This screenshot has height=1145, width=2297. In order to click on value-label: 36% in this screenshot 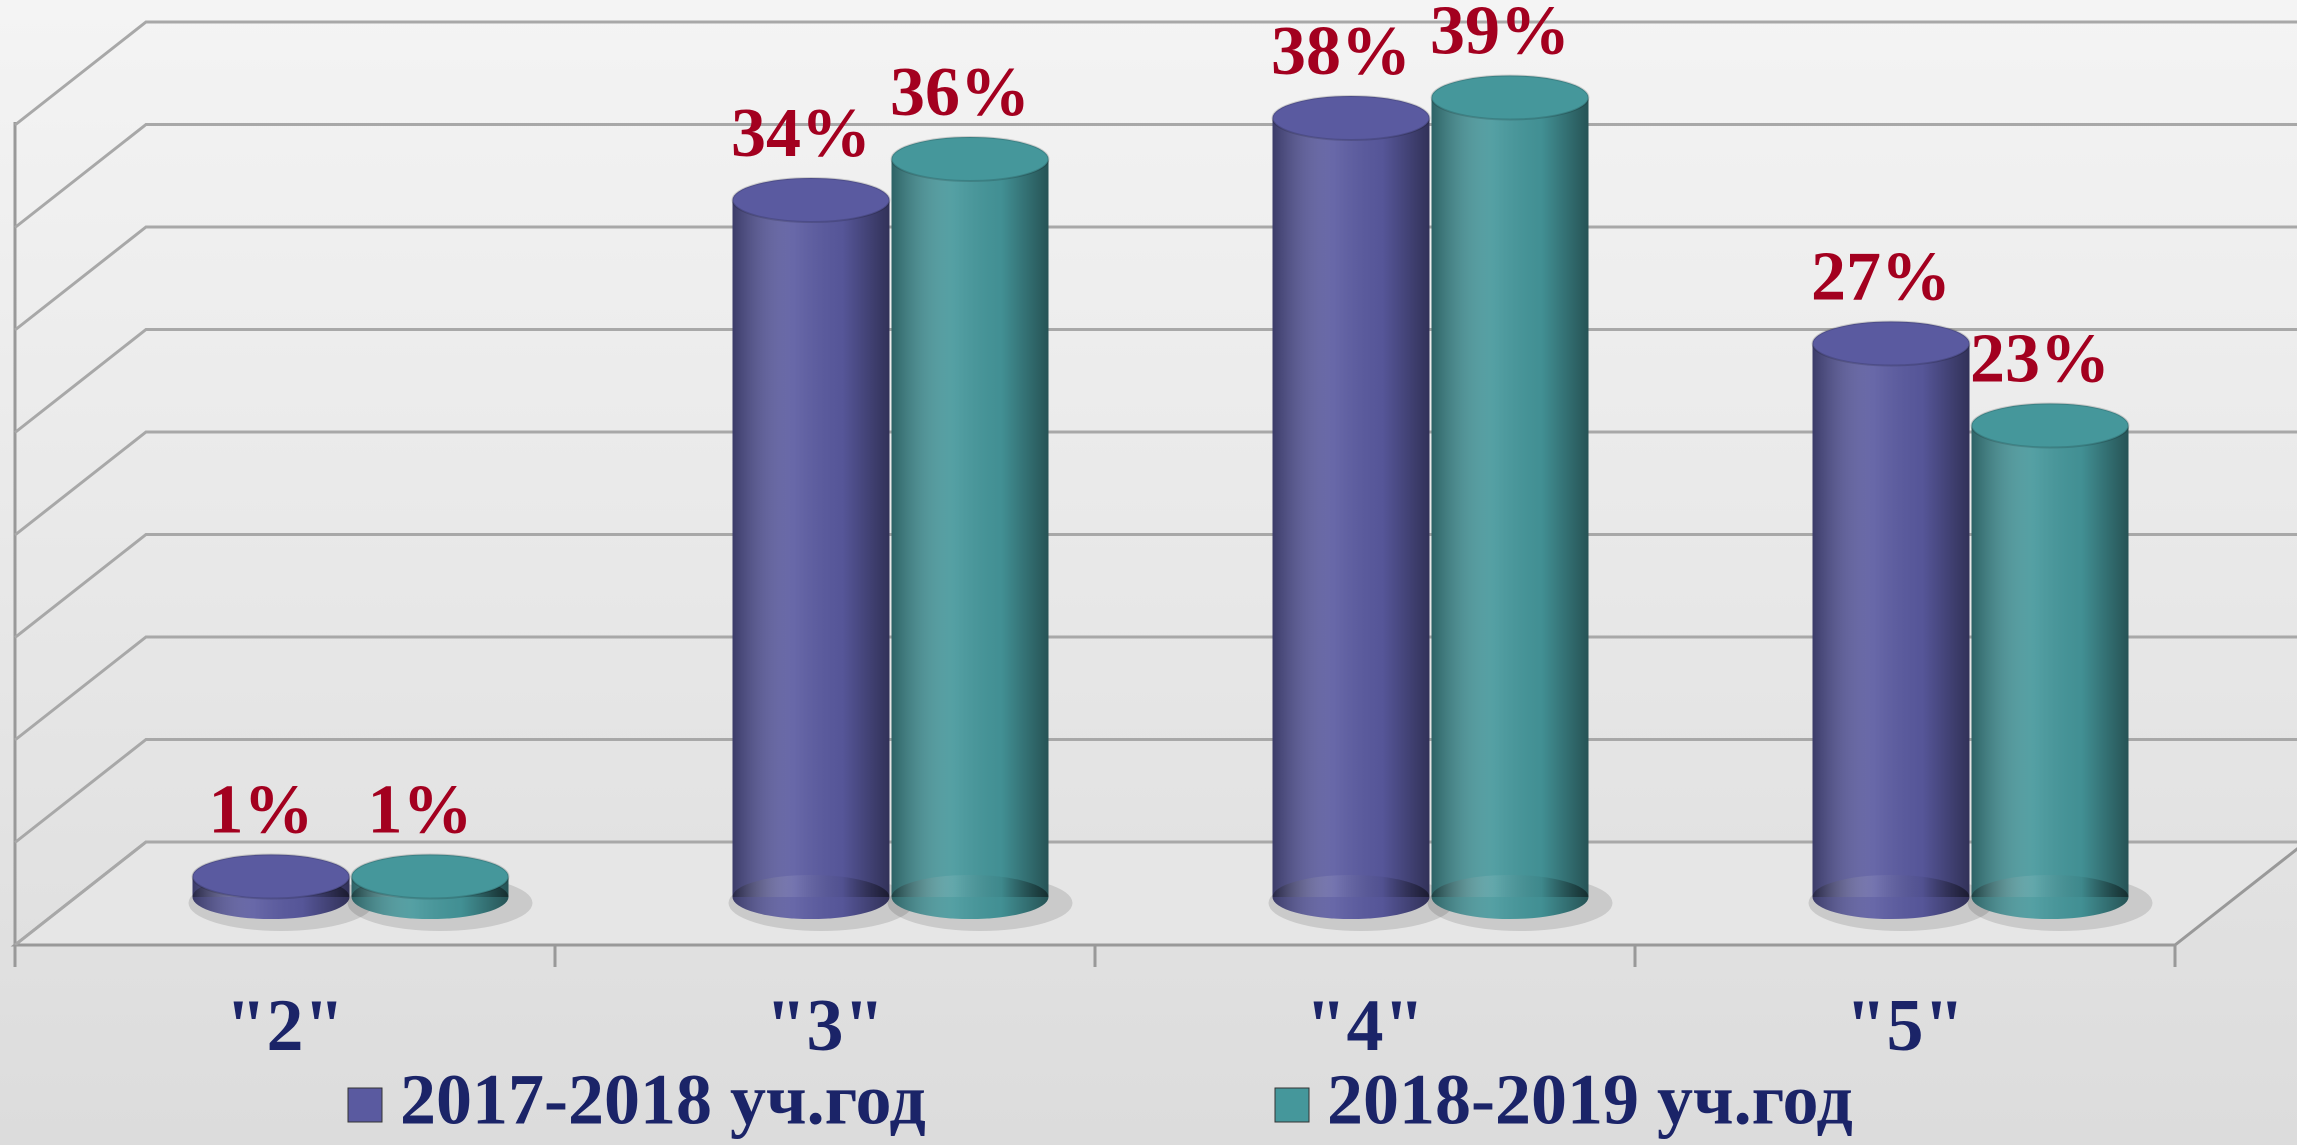, I will do `click(960, 92)`.